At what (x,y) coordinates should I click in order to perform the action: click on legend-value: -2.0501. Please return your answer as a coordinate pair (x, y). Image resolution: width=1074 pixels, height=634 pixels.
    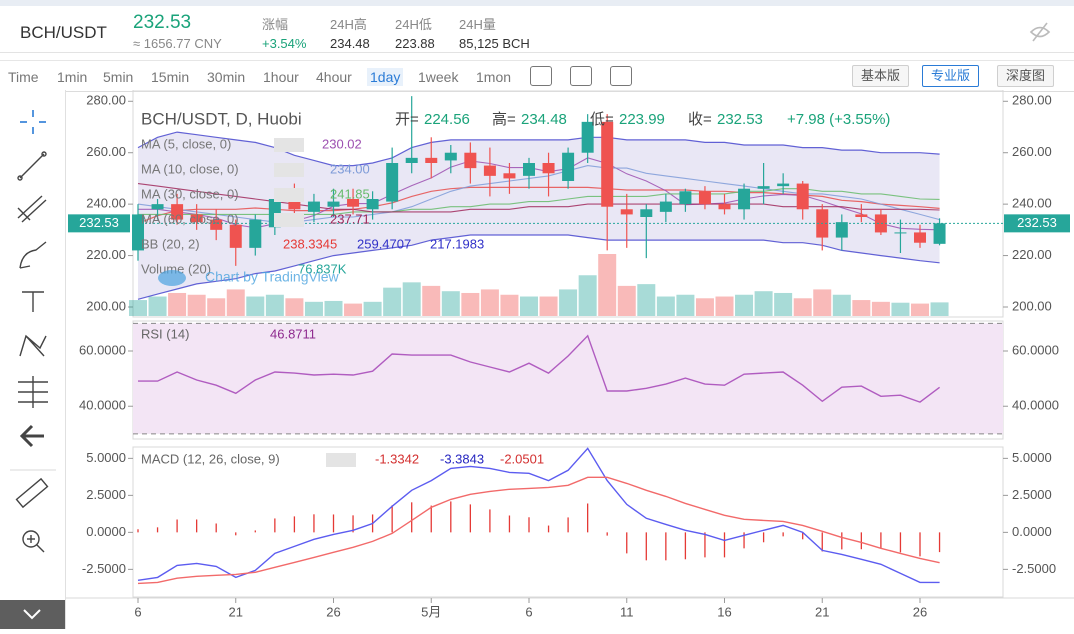
    Looking at the image, I should click on (522, 458).